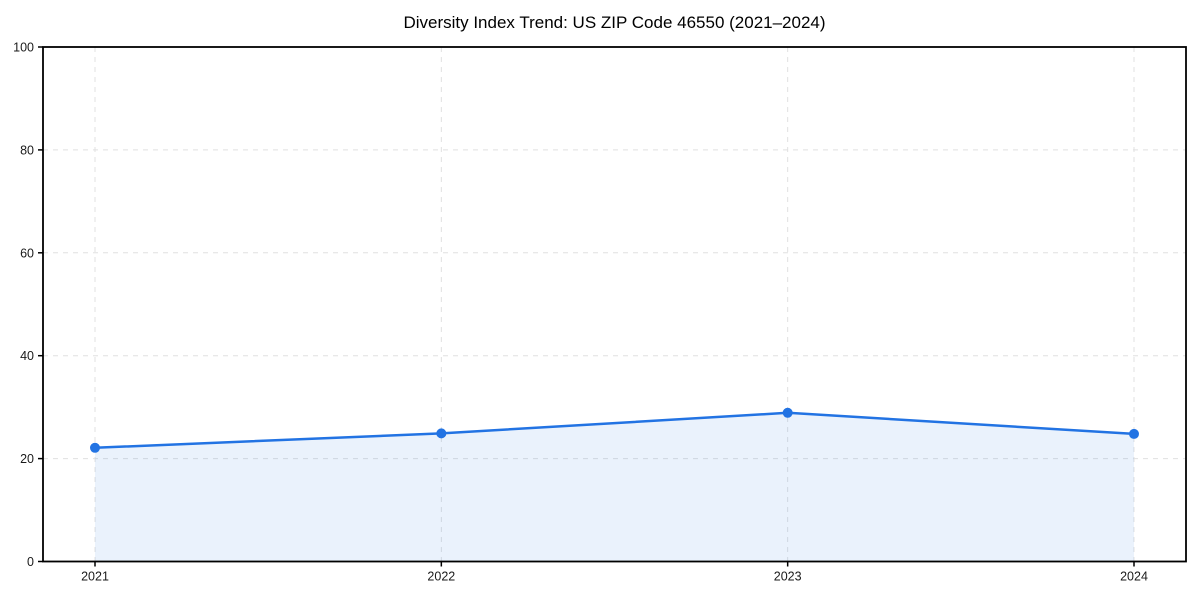 The image size is (1200, 600). I want to click on data-point-2022, so click(441, 433).